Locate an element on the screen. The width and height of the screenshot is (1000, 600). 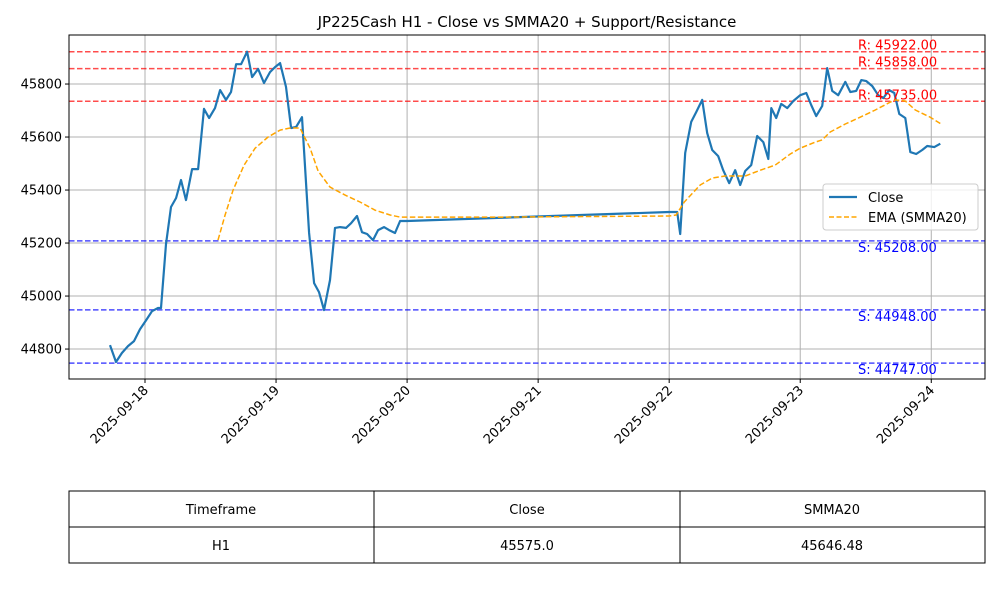
x-tick-label: 2025-09-24 is located at coordinates (906, 415).